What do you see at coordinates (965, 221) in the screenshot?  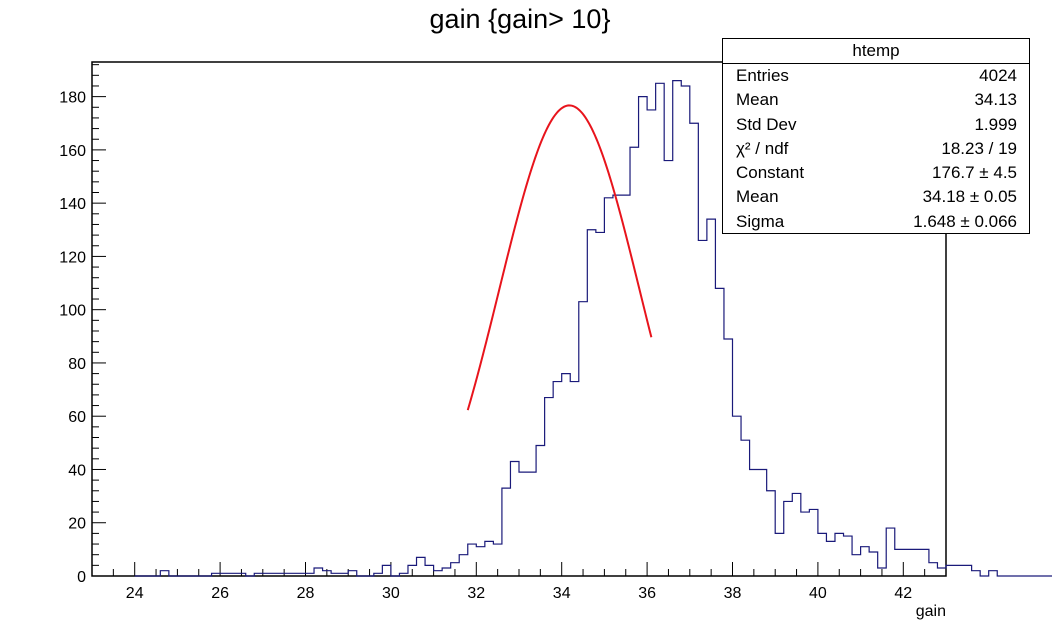 I see `stats-value: 1.648 ± 0.066` at bounding box center [965, 221].